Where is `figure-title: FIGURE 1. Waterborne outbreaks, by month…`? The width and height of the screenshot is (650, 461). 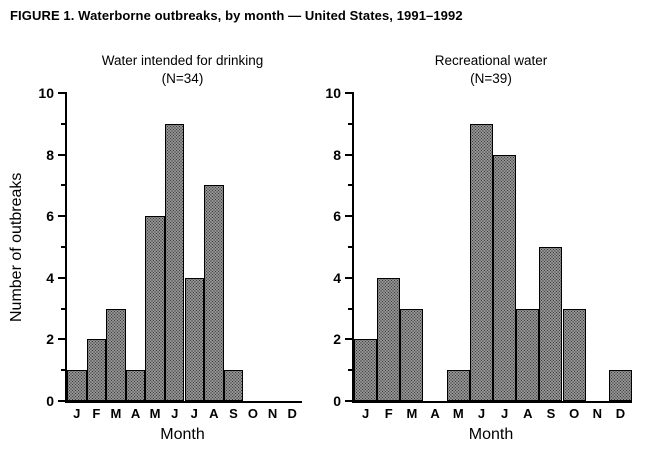
figure-title: FIGURE 1. Waterborne outbreaks, by month… is located at coordinates (236, 15).